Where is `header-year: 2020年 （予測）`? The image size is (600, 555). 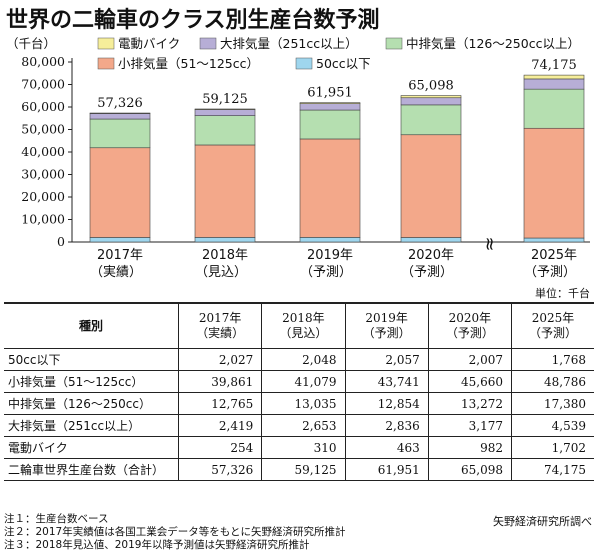 header-year: 2020年 （予測） is located at coordinates (469, 325).